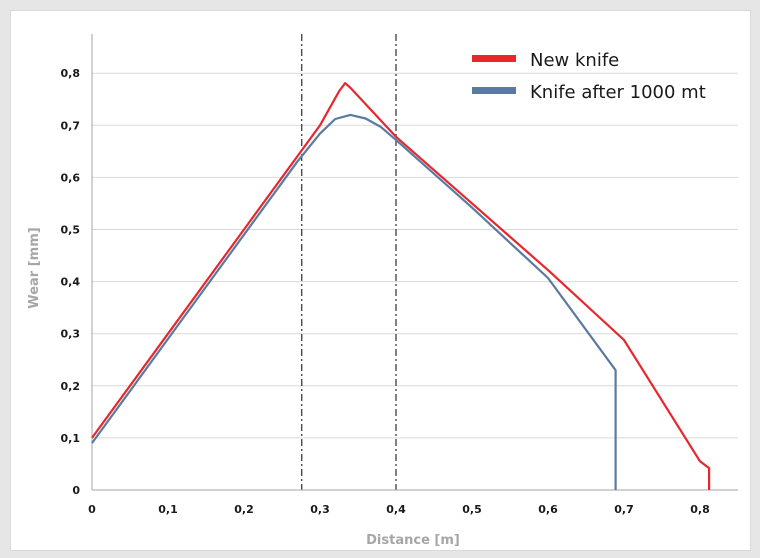  I want to click on legend-item-knife-after-1000-mt: Knife after 1000 mt, so click(589, 92).